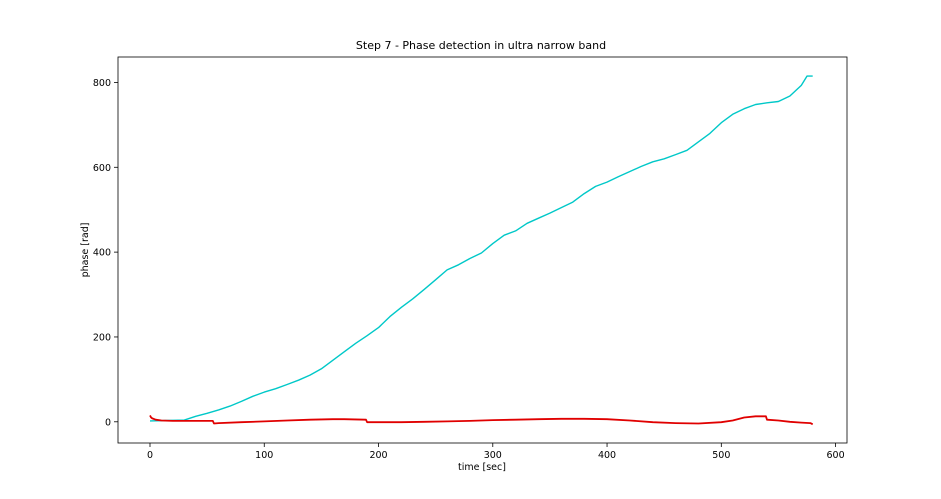 This screenshot has width=941, height=499. Describe the element at coordinates (102, 83) in the screenshot. I see `y-tick-label: 800` at that location.